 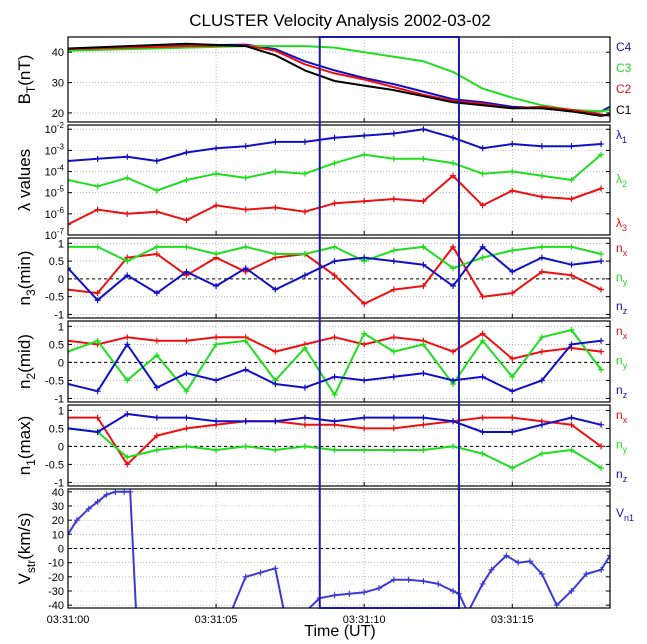 I want to click on series-nx, so click(x=336, y=275).